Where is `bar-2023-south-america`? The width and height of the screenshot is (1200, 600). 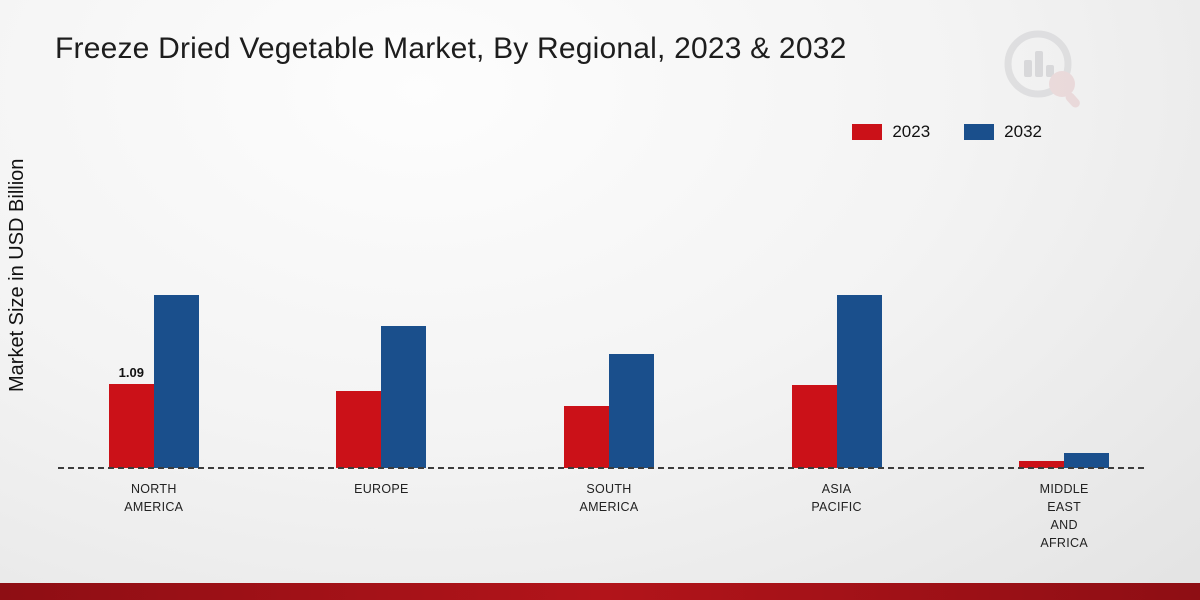 bar-2023-south-america is located at coordinates (586, 437).